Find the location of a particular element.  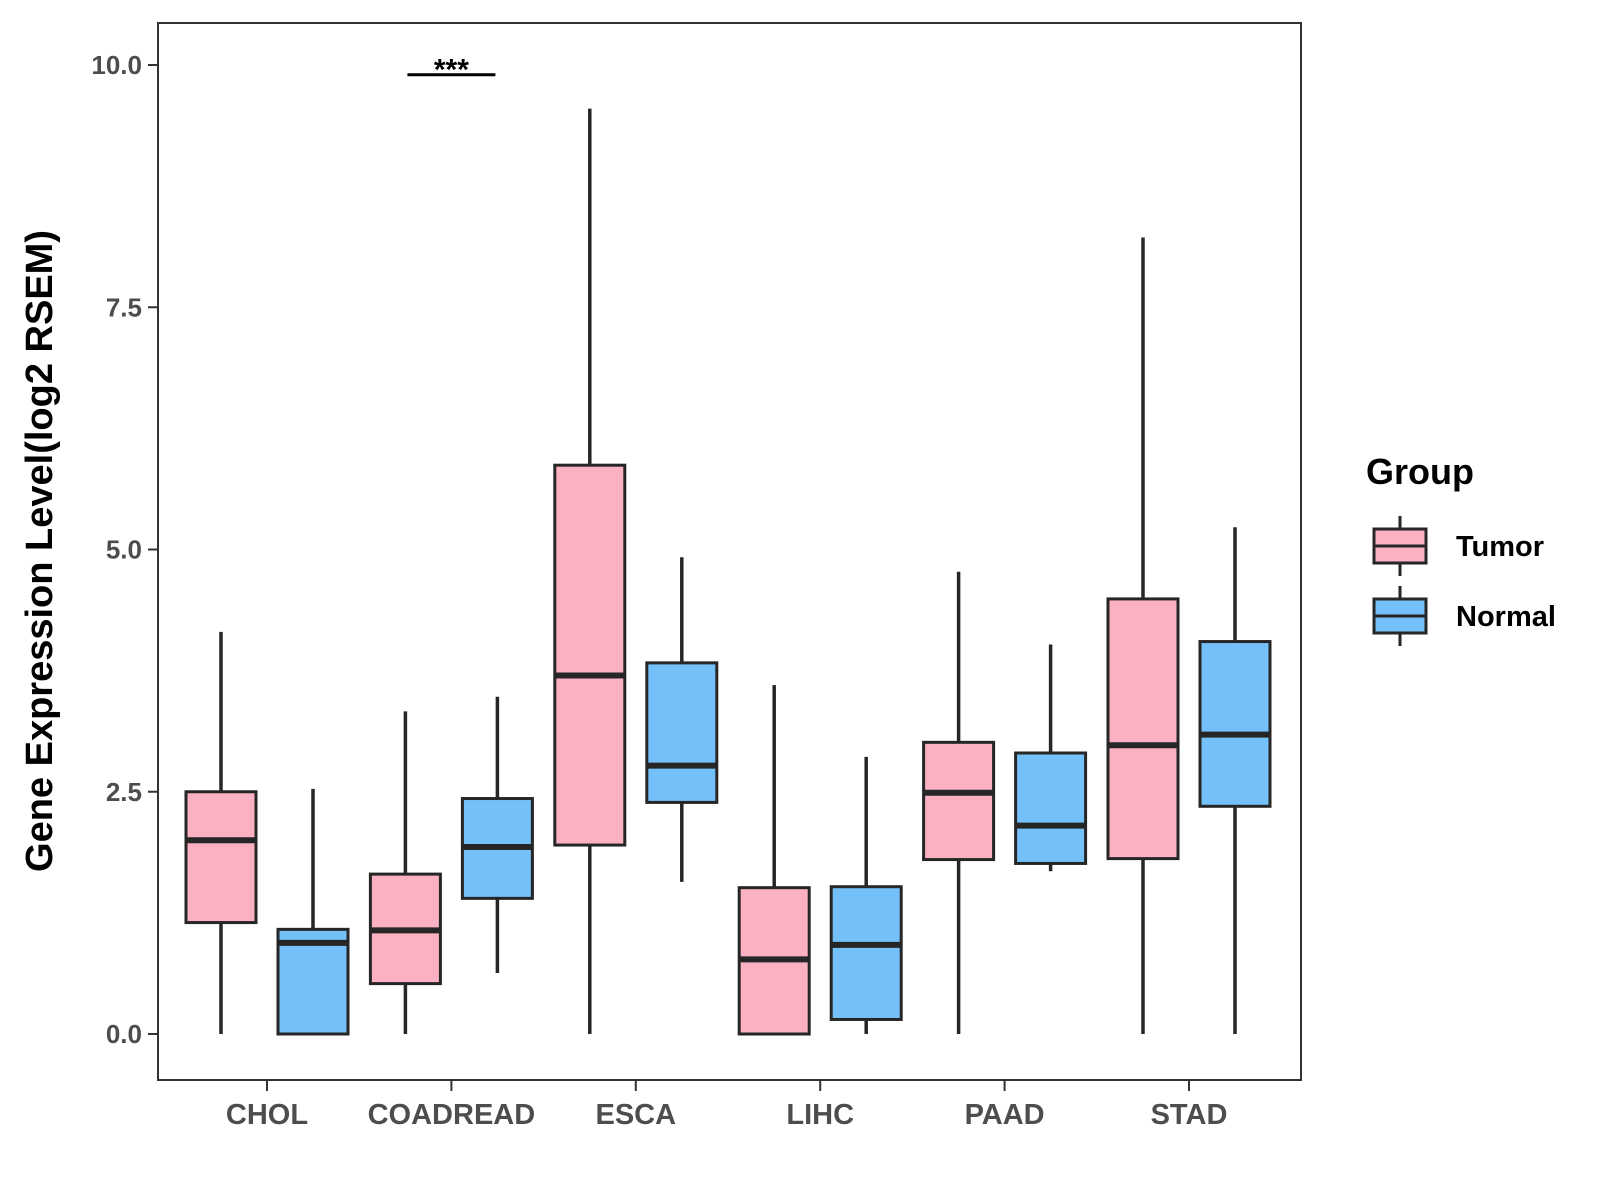

legend-label-normal: Normal is located at coordinates (1506, 617).